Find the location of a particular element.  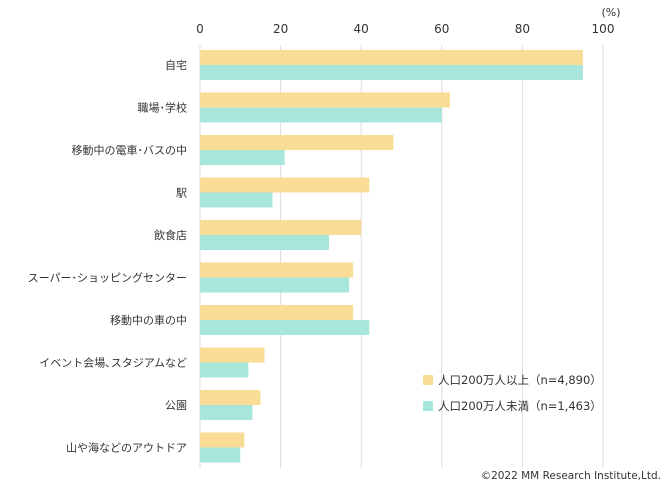

x-tick-label: 40 is located at coordinates (361, 29).